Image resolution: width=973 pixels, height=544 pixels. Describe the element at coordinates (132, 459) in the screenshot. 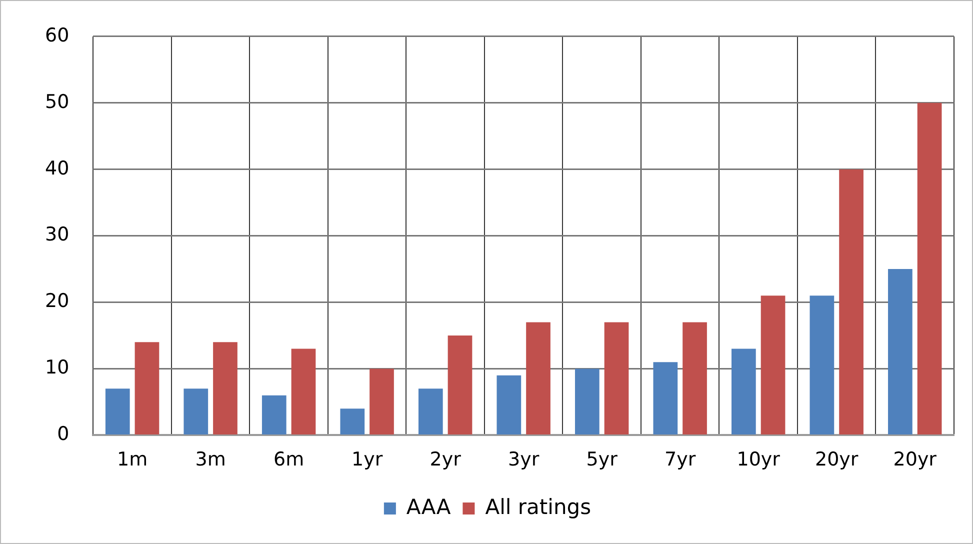

I see `x-tick-label: 1m` at that location.